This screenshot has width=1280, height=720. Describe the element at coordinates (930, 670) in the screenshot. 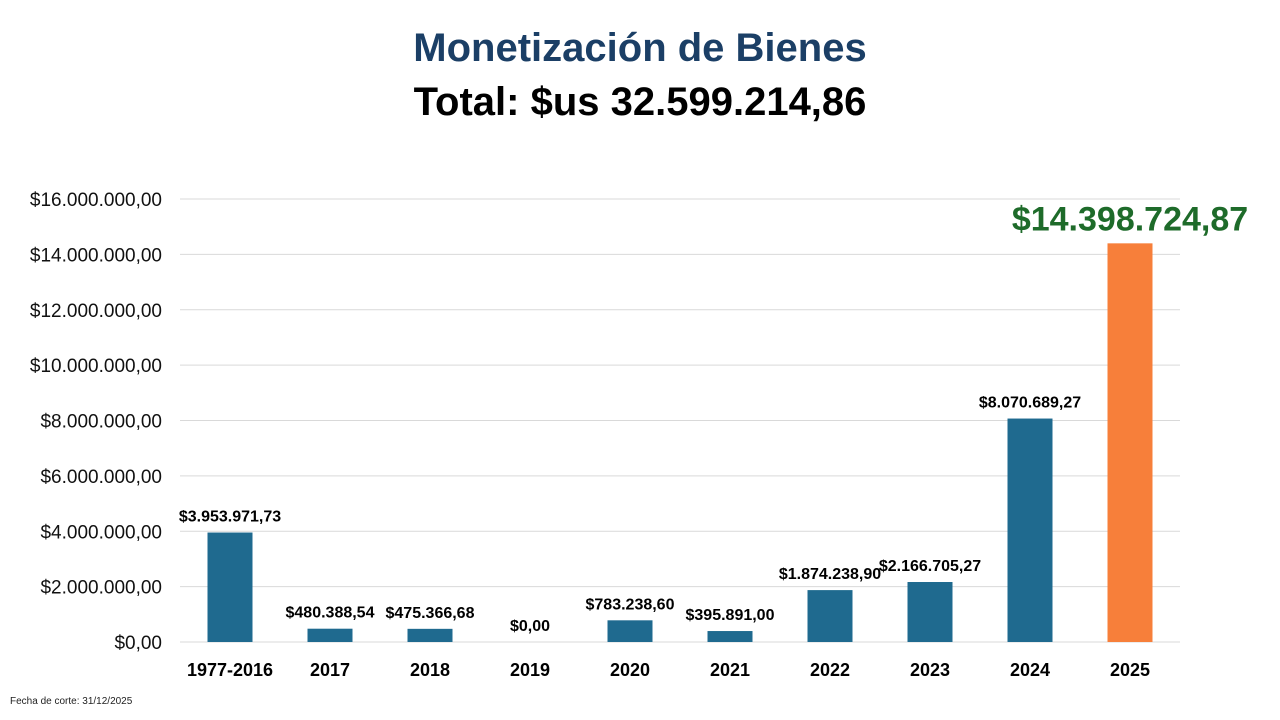

I see `x-tick-label: 2023` at that location.